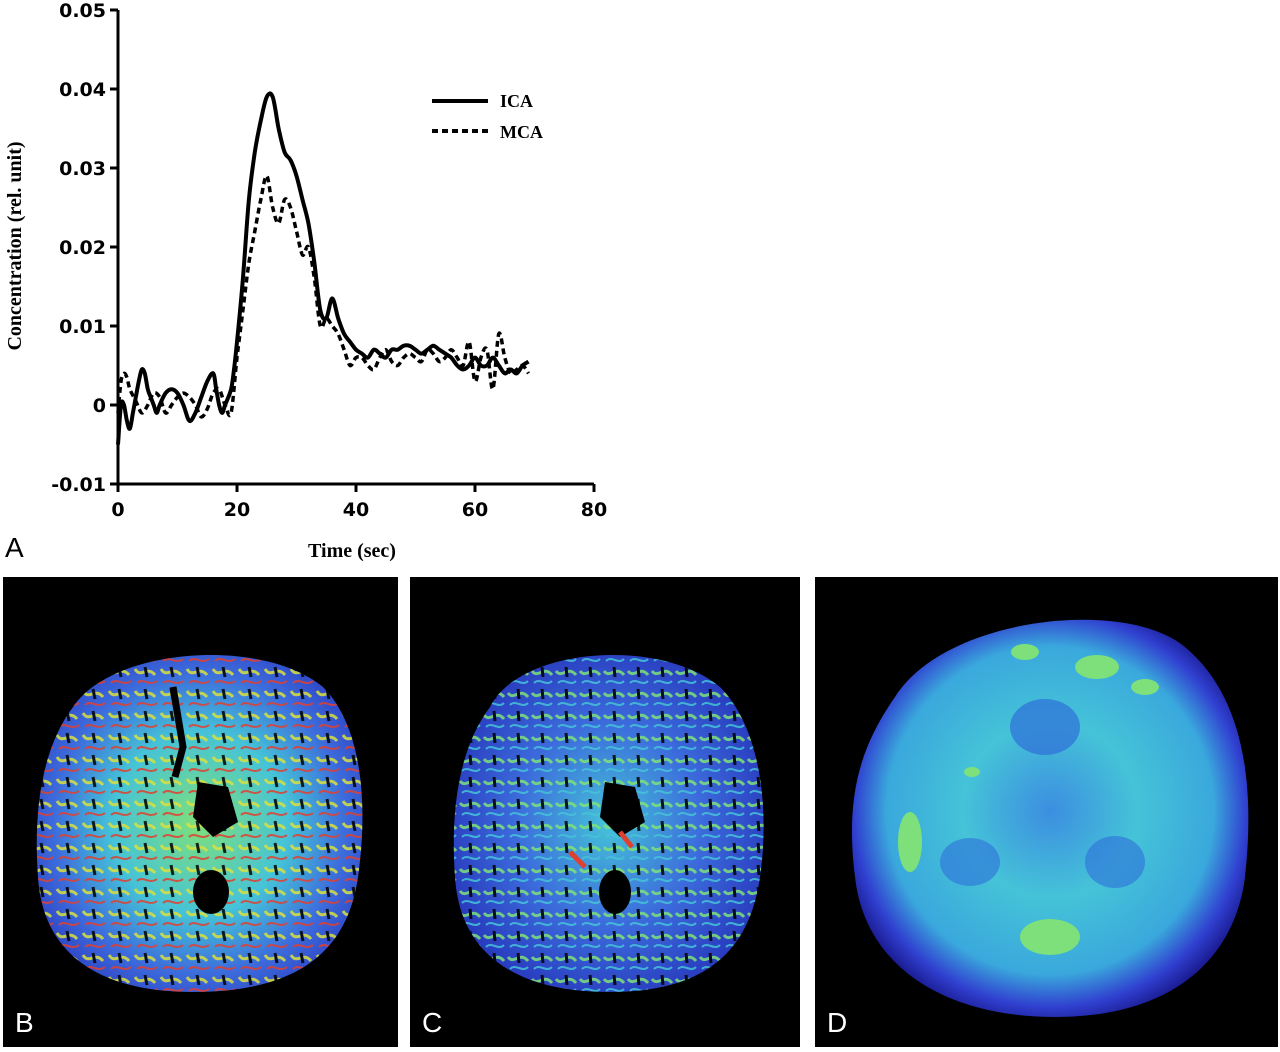 This screenshot has height=1052, width=1280. I want to click on brain-map-d-image, so click(1050, 818).